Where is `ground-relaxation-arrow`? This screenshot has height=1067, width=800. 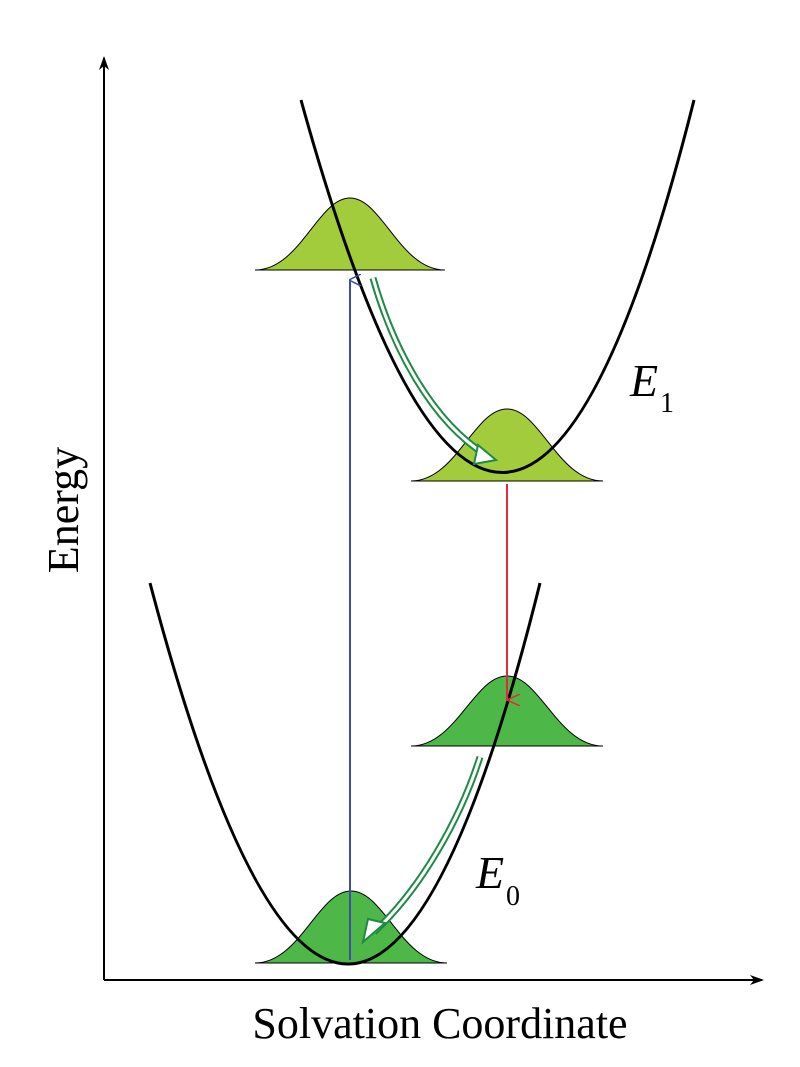 ground-relaxation-arrow is located at coordinates (422, 850).